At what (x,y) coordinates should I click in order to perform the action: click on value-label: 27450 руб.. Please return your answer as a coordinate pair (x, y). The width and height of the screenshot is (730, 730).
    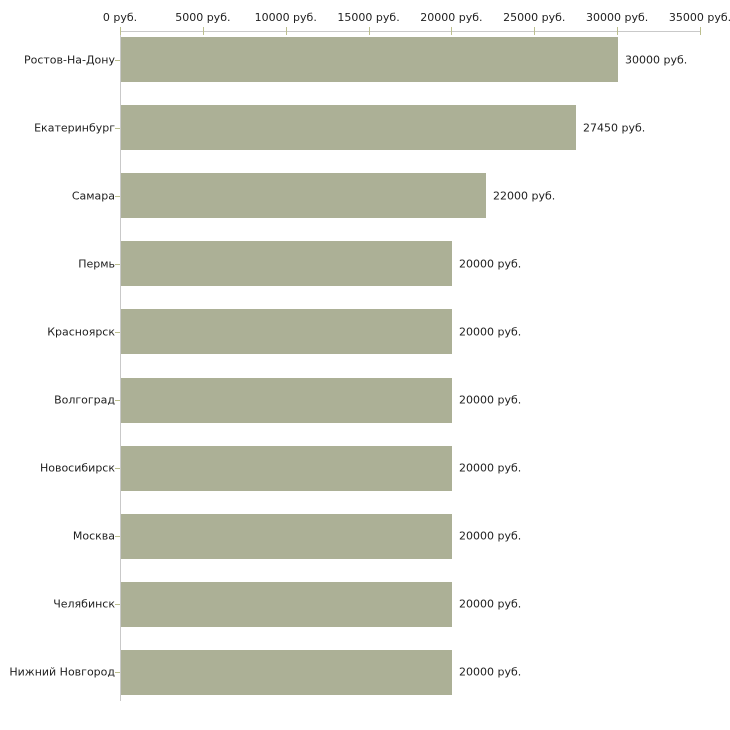
    Looking at the image, I should click on (614, 128).